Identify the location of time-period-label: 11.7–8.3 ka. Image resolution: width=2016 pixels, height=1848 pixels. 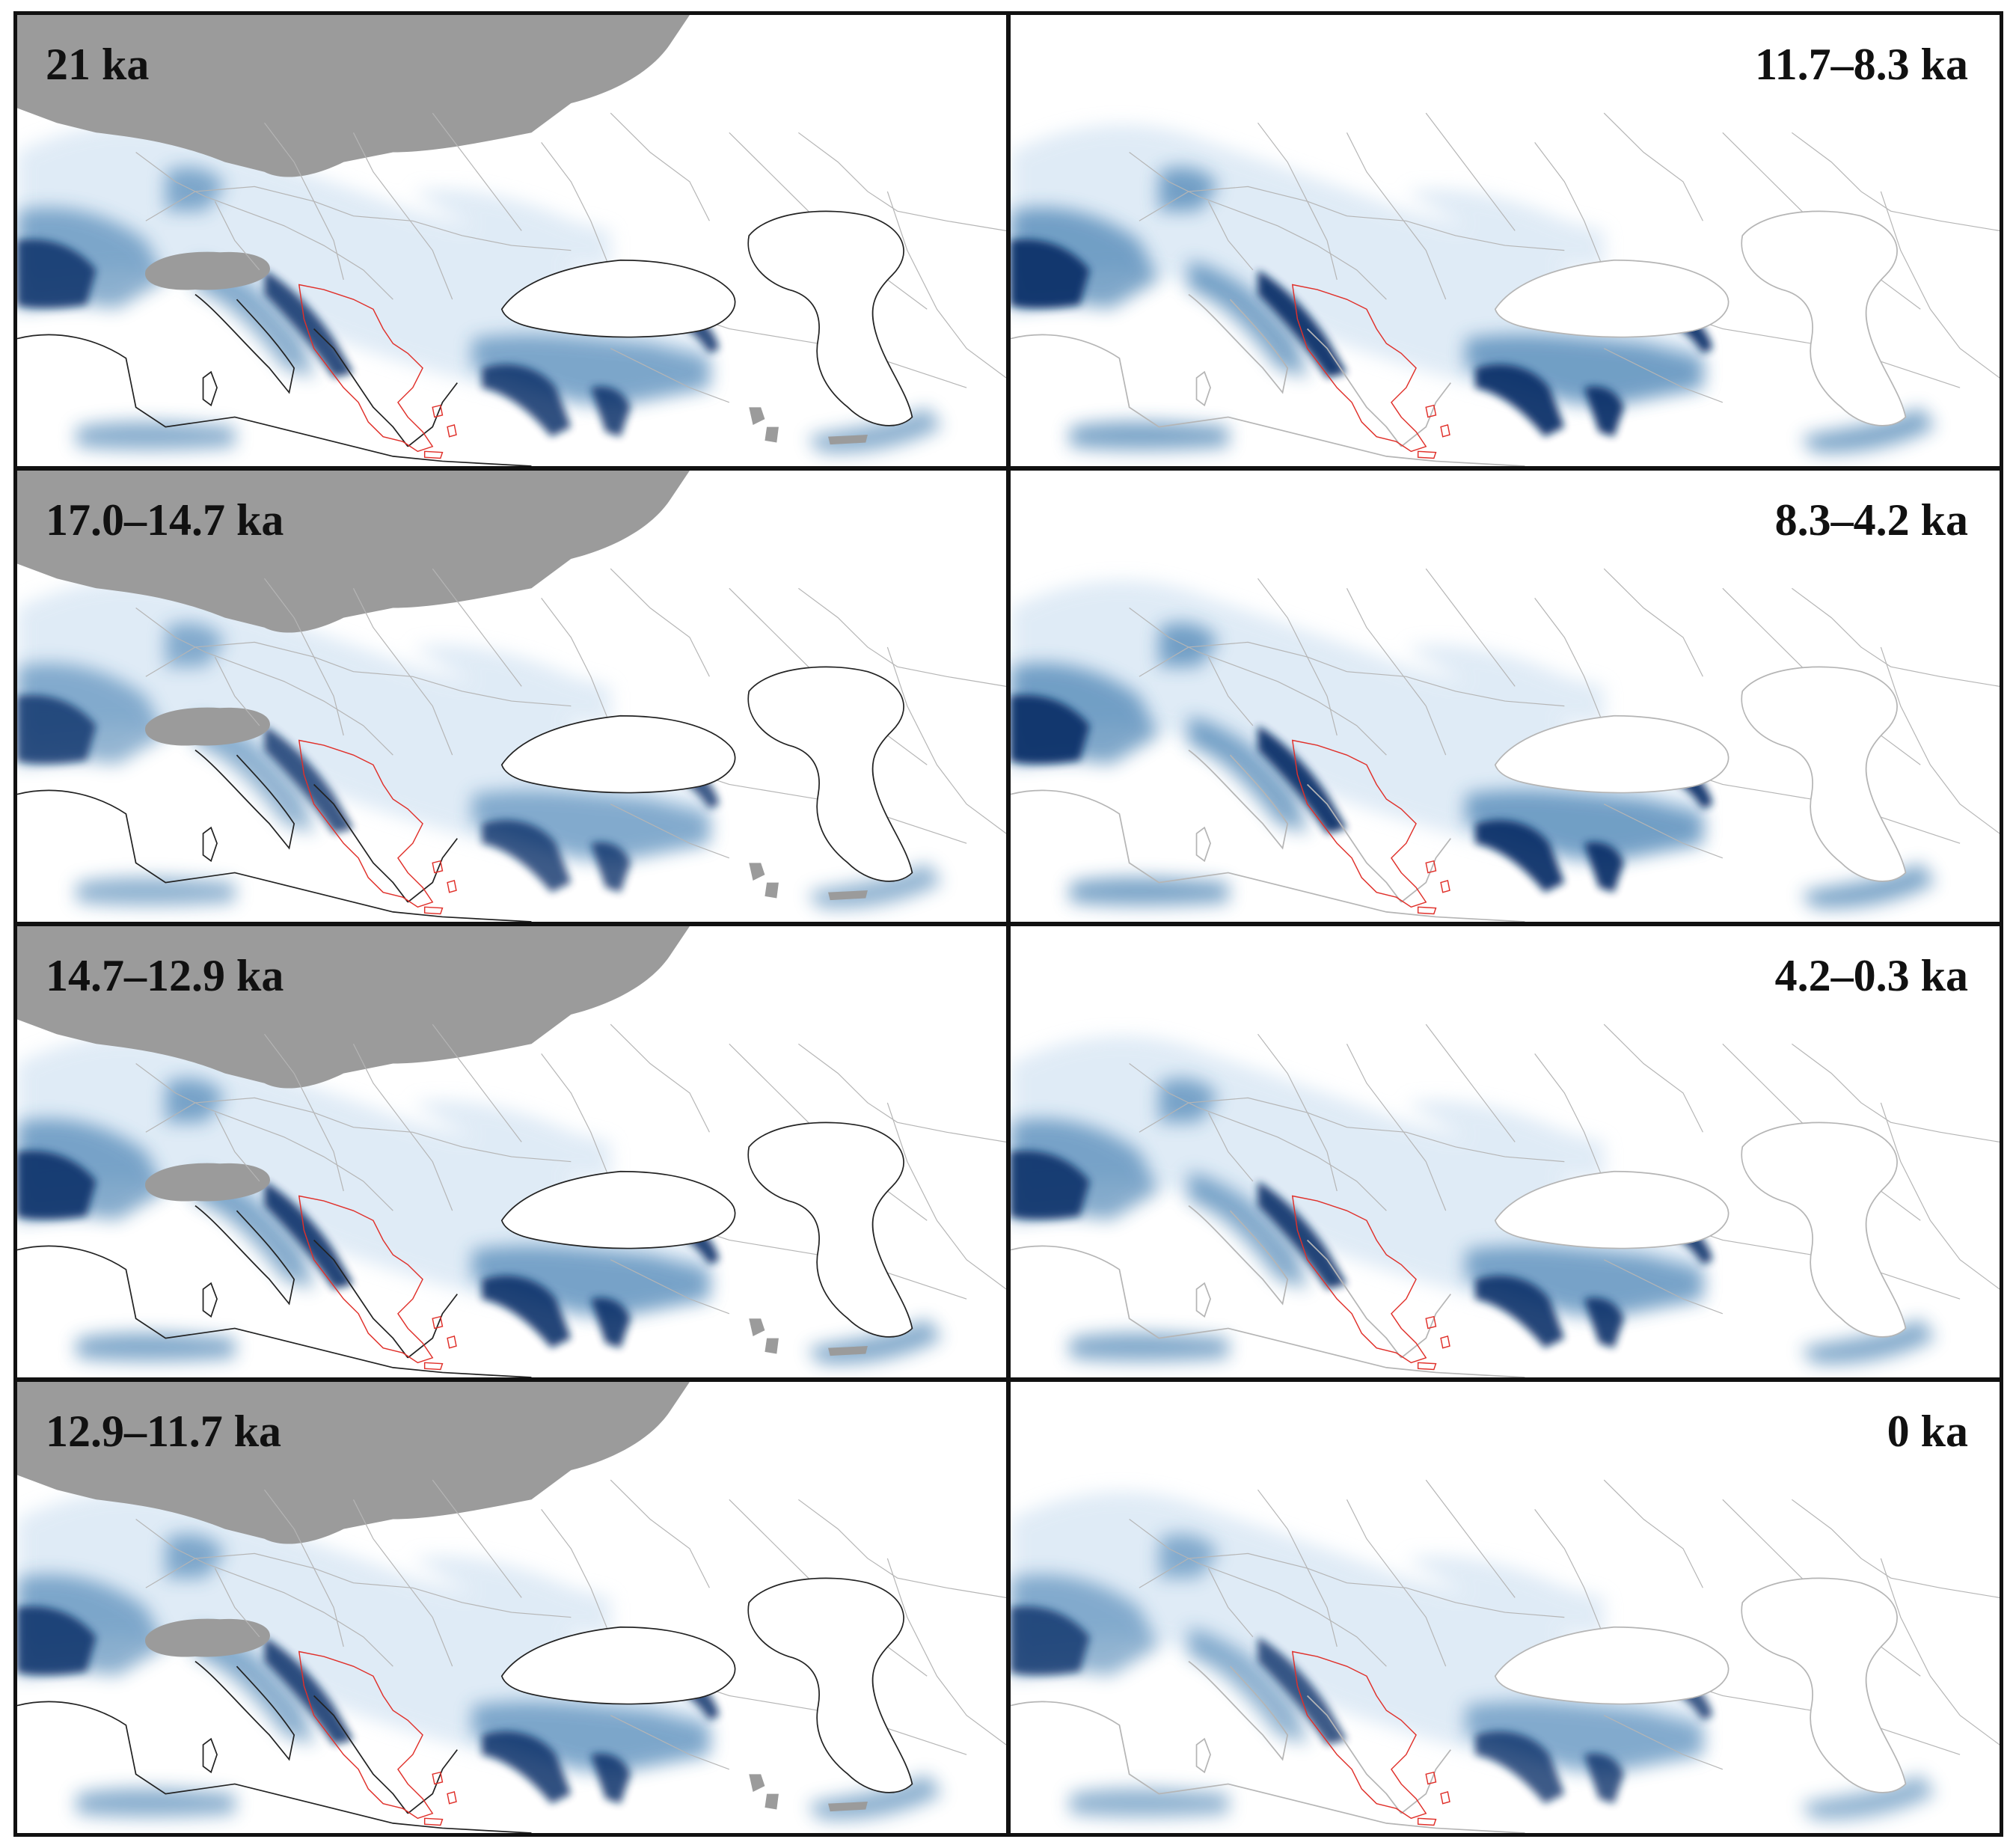
(1861, 64).